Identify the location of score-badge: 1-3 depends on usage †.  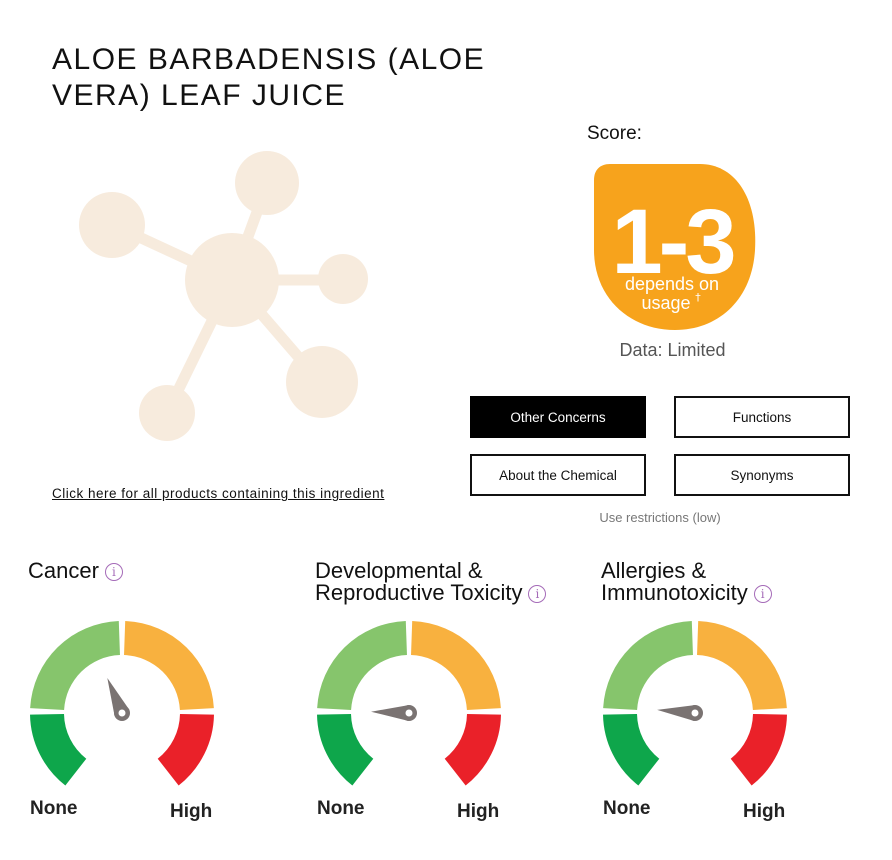
(675, 247).